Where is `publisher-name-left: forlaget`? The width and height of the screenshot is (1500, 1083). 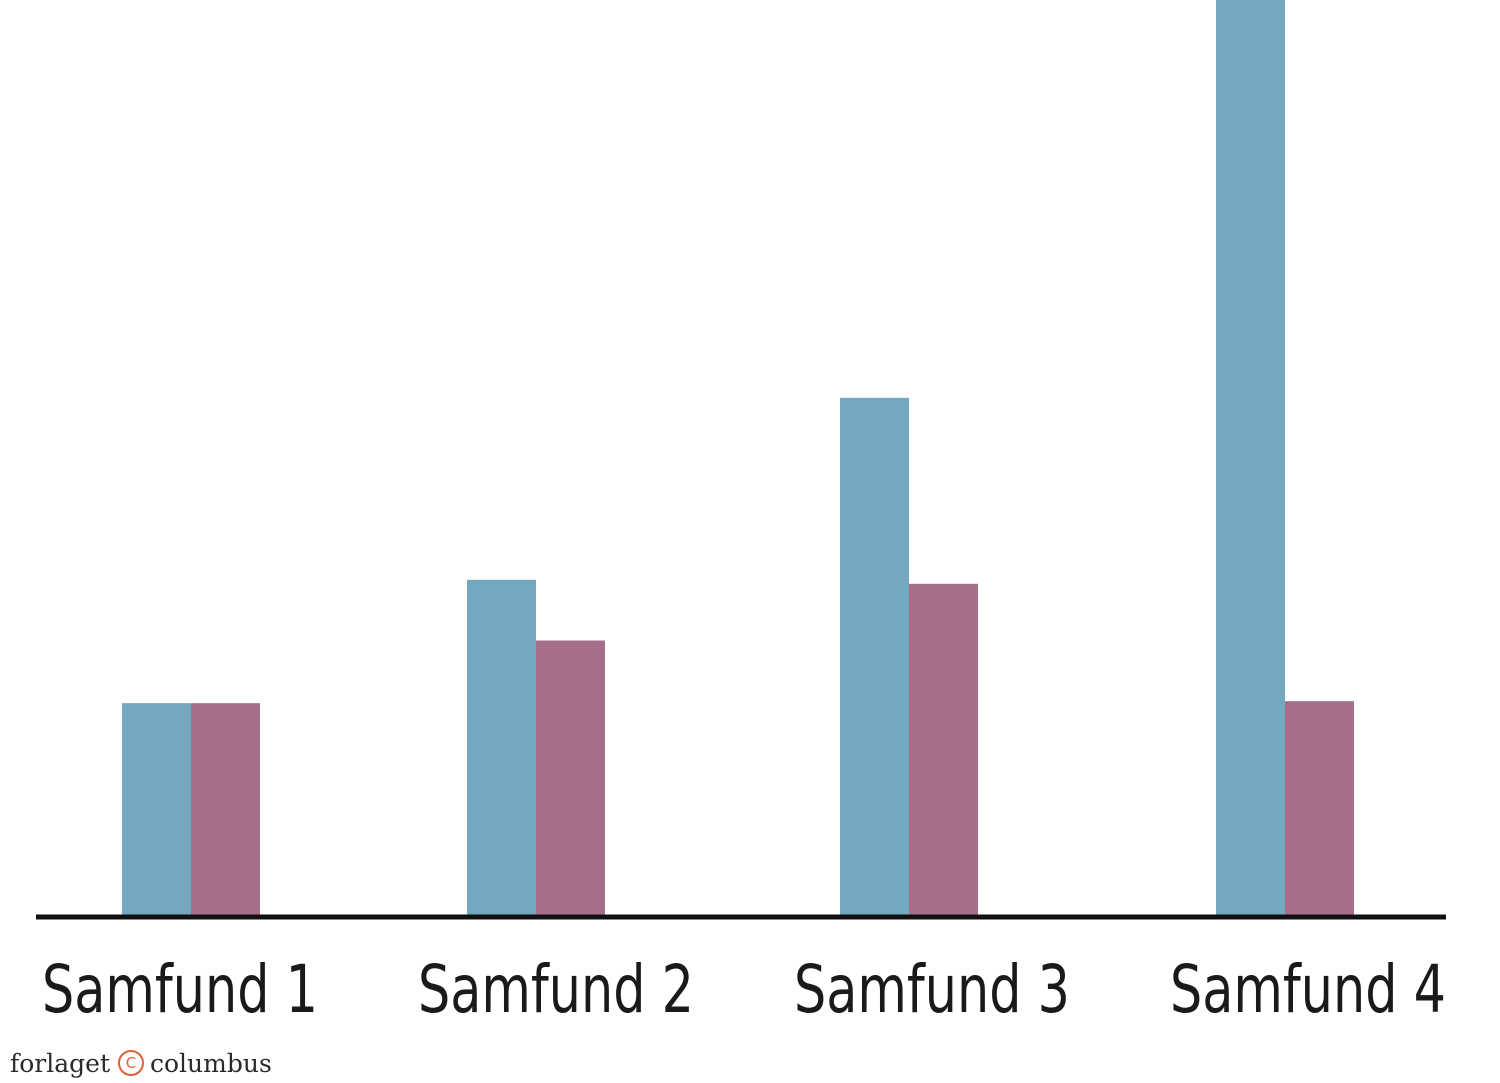
publisher-name-left: forlaget is located at coordinates (60, 1063).